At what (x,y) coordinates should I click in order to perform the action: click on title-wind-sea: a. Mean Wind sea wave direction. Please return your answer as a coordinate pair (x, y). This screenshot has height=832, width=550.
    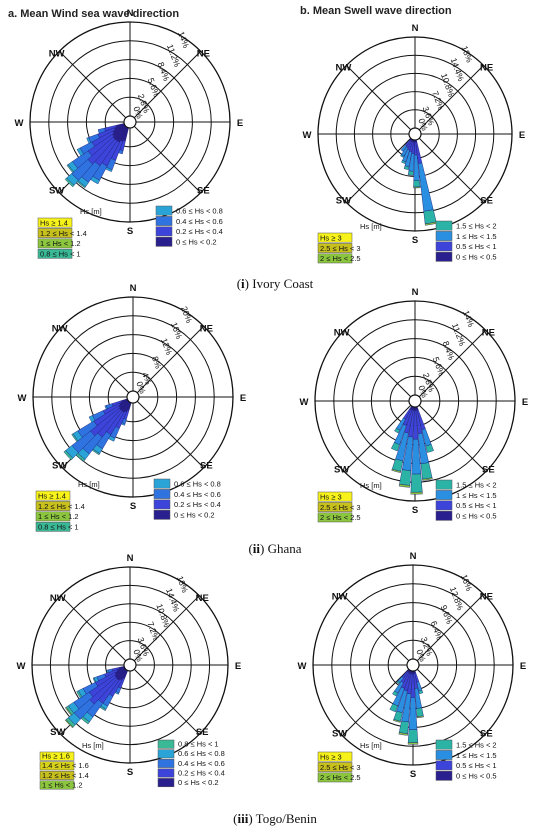
    Looking at the image, I should click on (93, 14).